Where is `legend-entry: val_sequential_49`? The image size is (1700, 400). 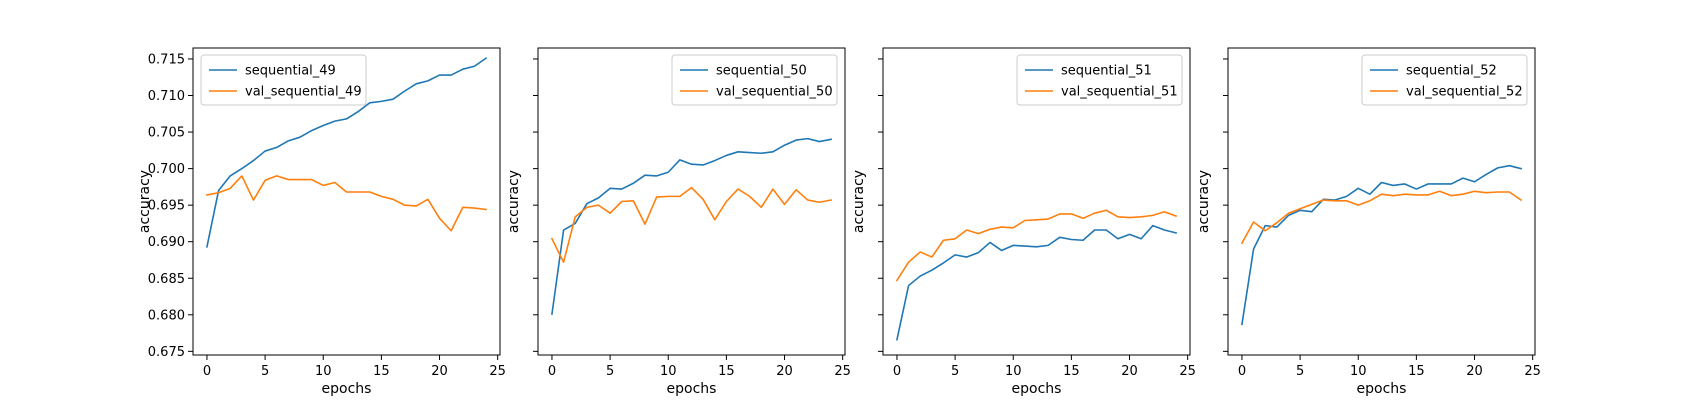
legend-entry: val_sequential_49 is located at coordinates (303, 92).